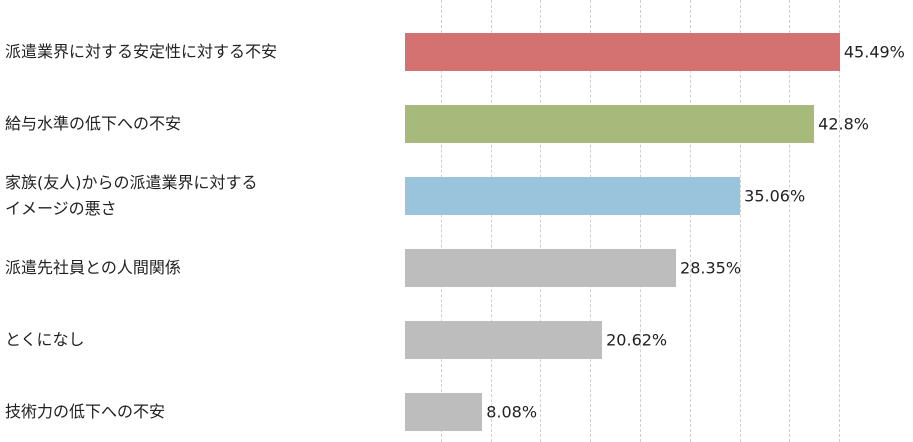 The width and height of the screenshot is (913, 442). What do you see at coordinates (141, 51) in the screenshot?
I see `category-label: 派遣業界に対する安定性に対する不安` at bounding box center [141, 51].